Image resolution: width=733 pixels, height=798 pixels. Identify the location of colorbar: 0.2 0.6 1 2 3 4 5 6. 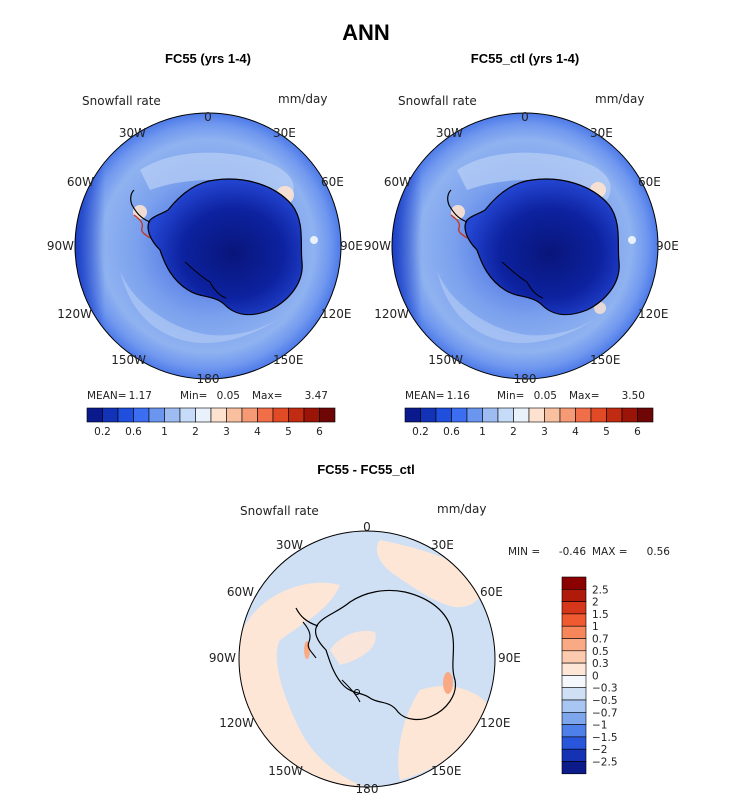
(529, 422).